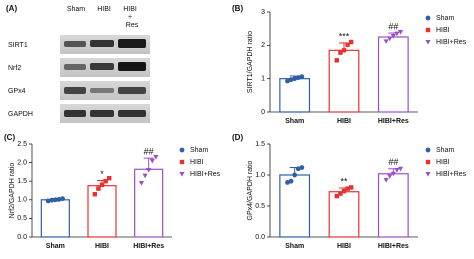  Describe the element at coordinates (344, 246) in the screenshot. I see `x-tick-label: HIBI` at that location.